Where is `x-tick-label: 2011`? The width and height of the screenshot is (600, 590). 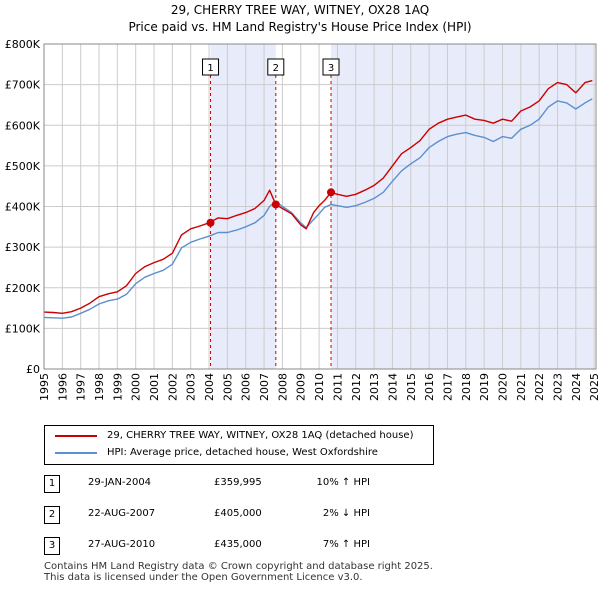
x-tick-label: 2011 is located at coordinates (337, 387).